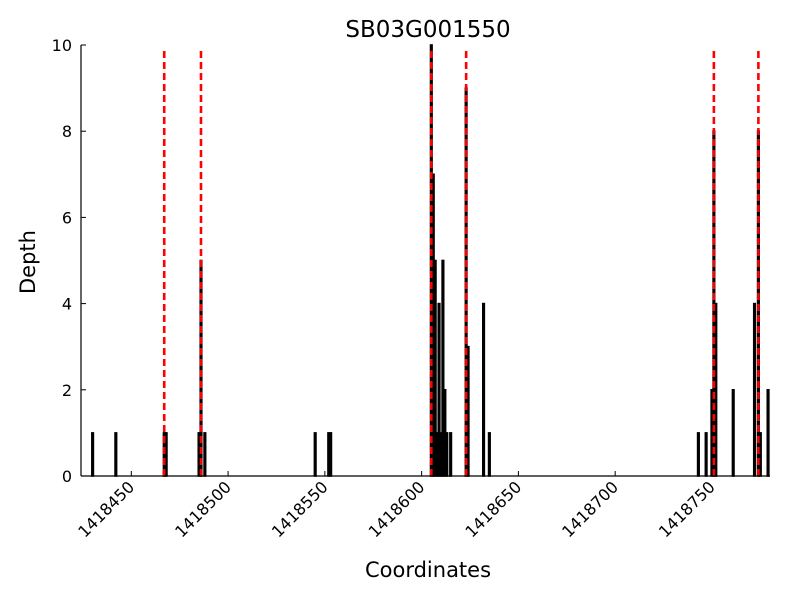 The width and height of the screenshot is (800, 600). What do you see at coordinates (67, 476) in the screenshot?
I see `y-tick-label-0: 0` at bounding box center [67, 476].